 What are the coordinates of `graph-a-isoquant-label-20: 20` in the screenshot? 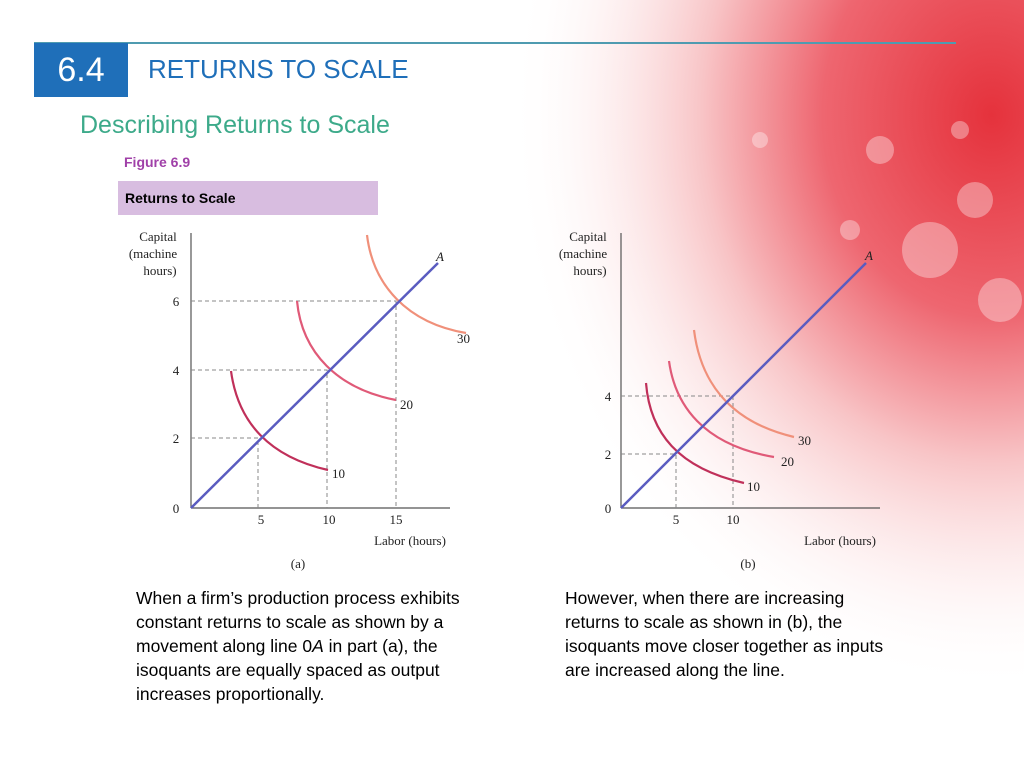 It's located at (406, 404).